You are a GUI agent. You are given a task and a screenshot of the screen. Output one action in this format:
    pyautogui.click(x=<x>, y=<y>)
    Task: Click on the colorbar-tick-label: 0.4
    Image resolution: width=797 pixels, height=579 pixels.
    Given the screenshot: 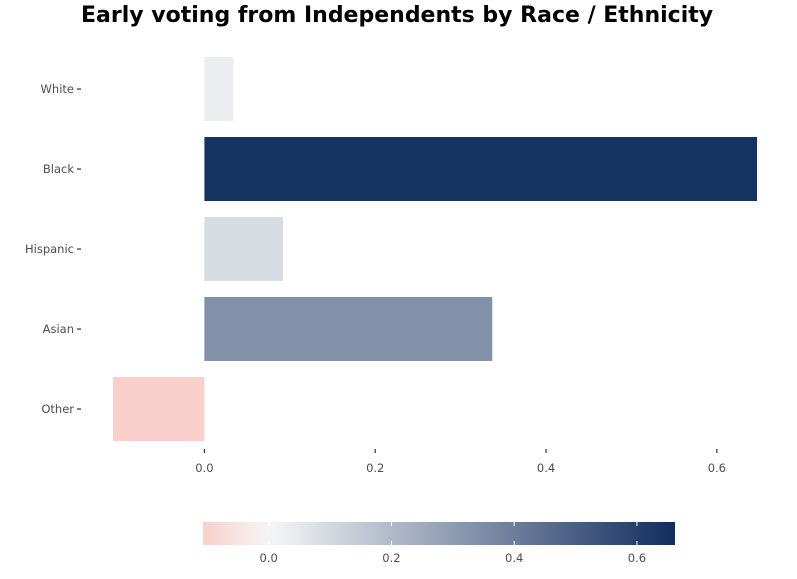 What is the action you would take?
    pyautogui.click(x=514, y=558)
    